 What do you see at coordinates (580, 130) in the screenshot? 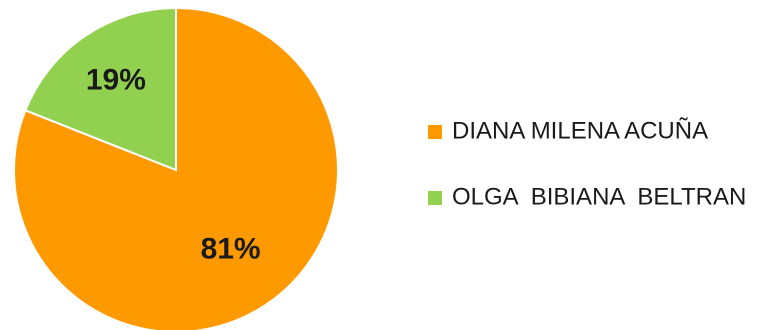
I see `legend-label-1: DIANA MILENA ACUÑA` at bounding box center [580, 130].